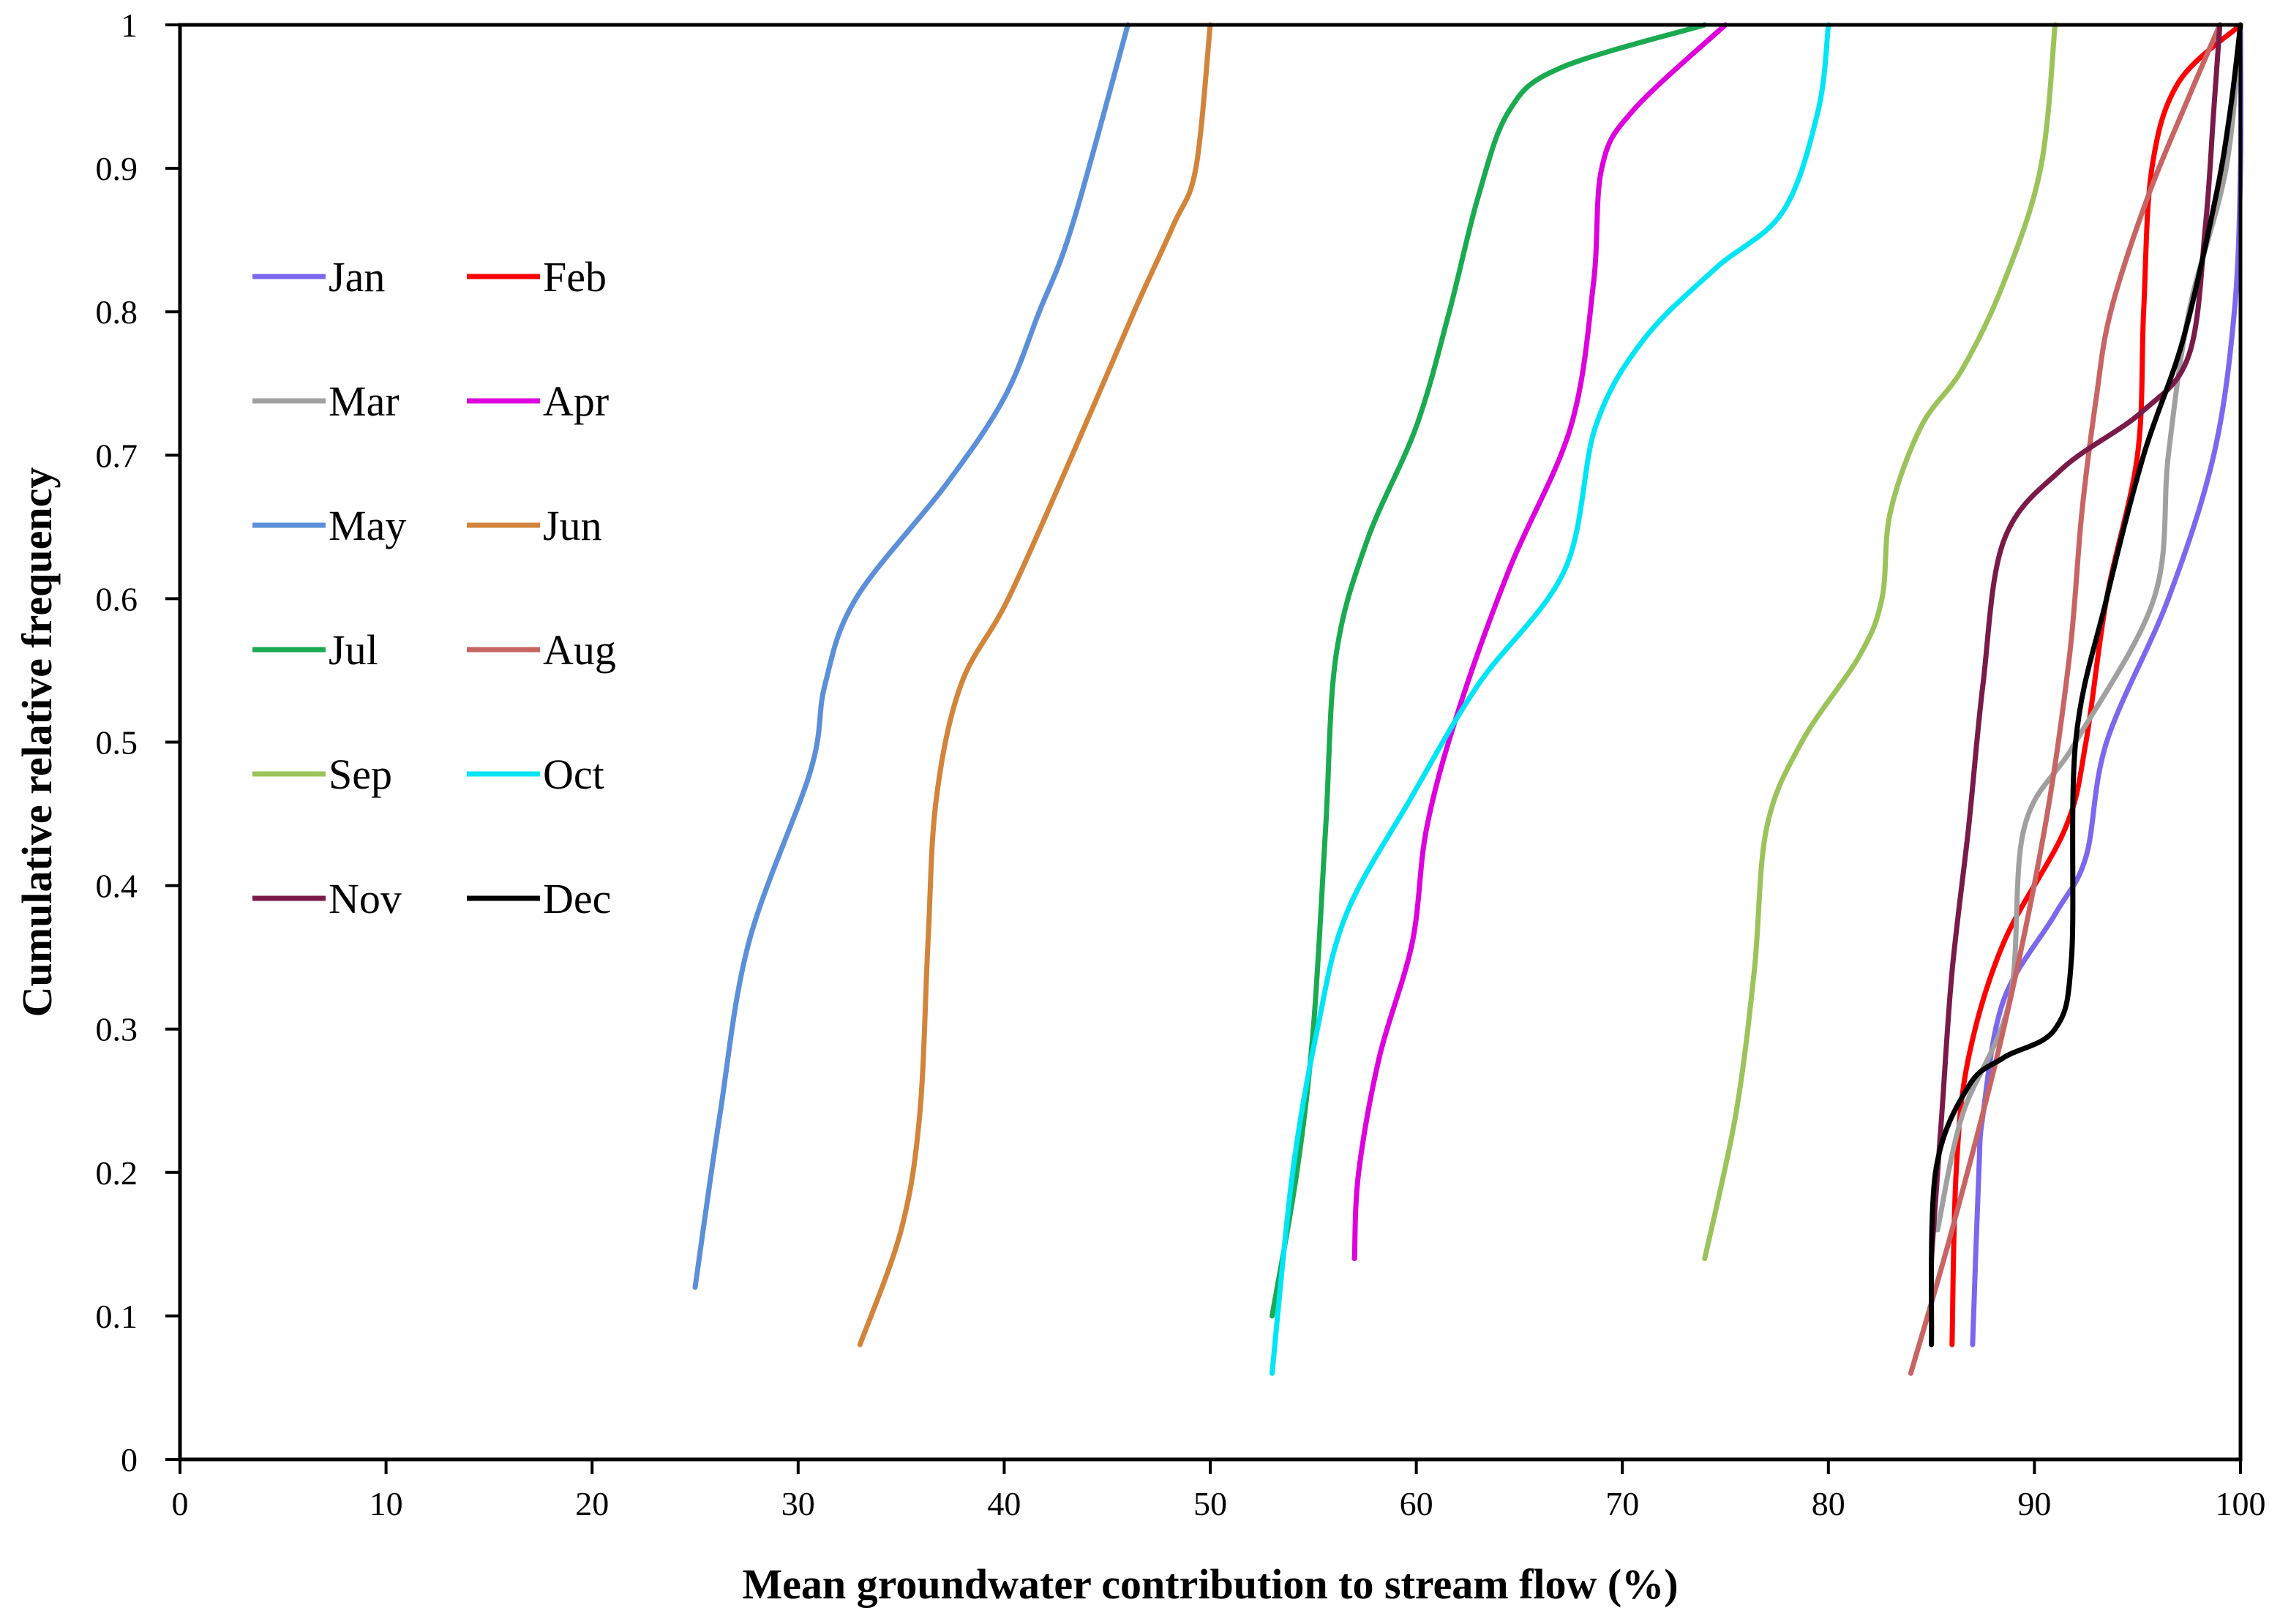 The width and height of the screenshot is (2280, 1624). Describe the element at coordinates (386, 1503) in the screenshot. I see `x-tick-label: 10` at that location.